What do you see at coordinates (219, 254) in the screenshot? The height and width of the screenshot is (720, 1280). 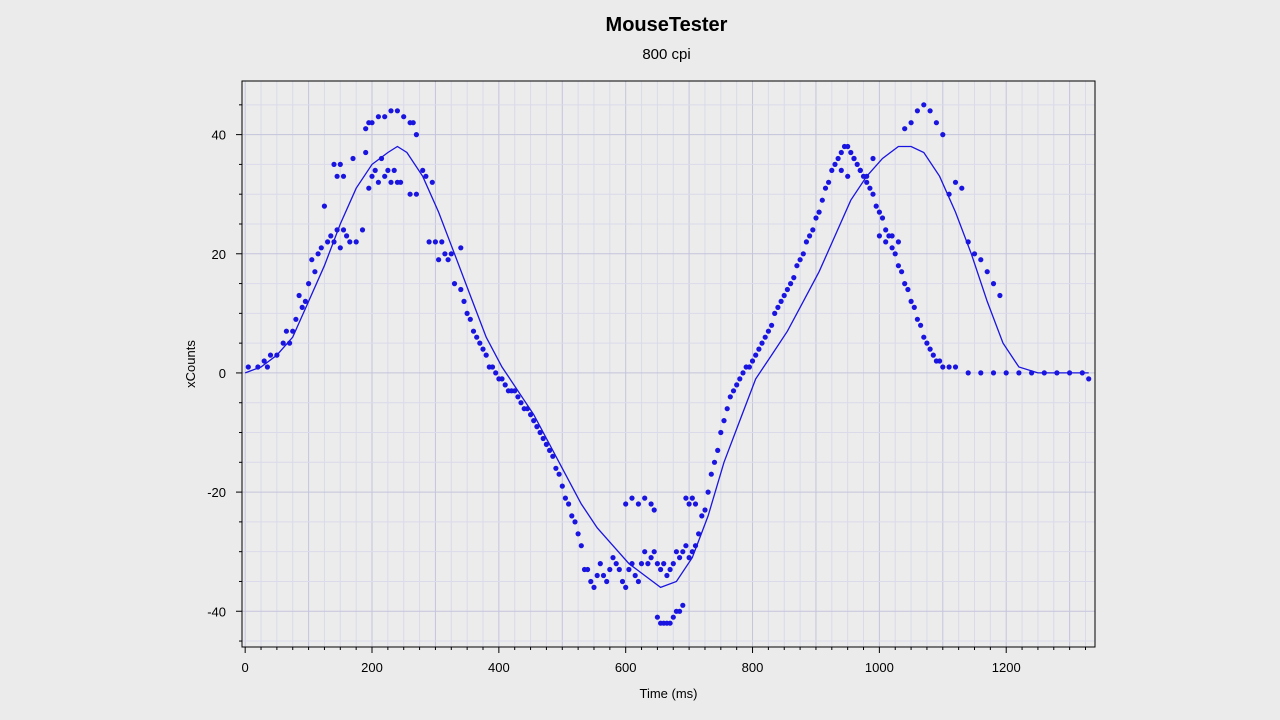 I see `y-tick-label: 20` at bounding box center [219, 254].